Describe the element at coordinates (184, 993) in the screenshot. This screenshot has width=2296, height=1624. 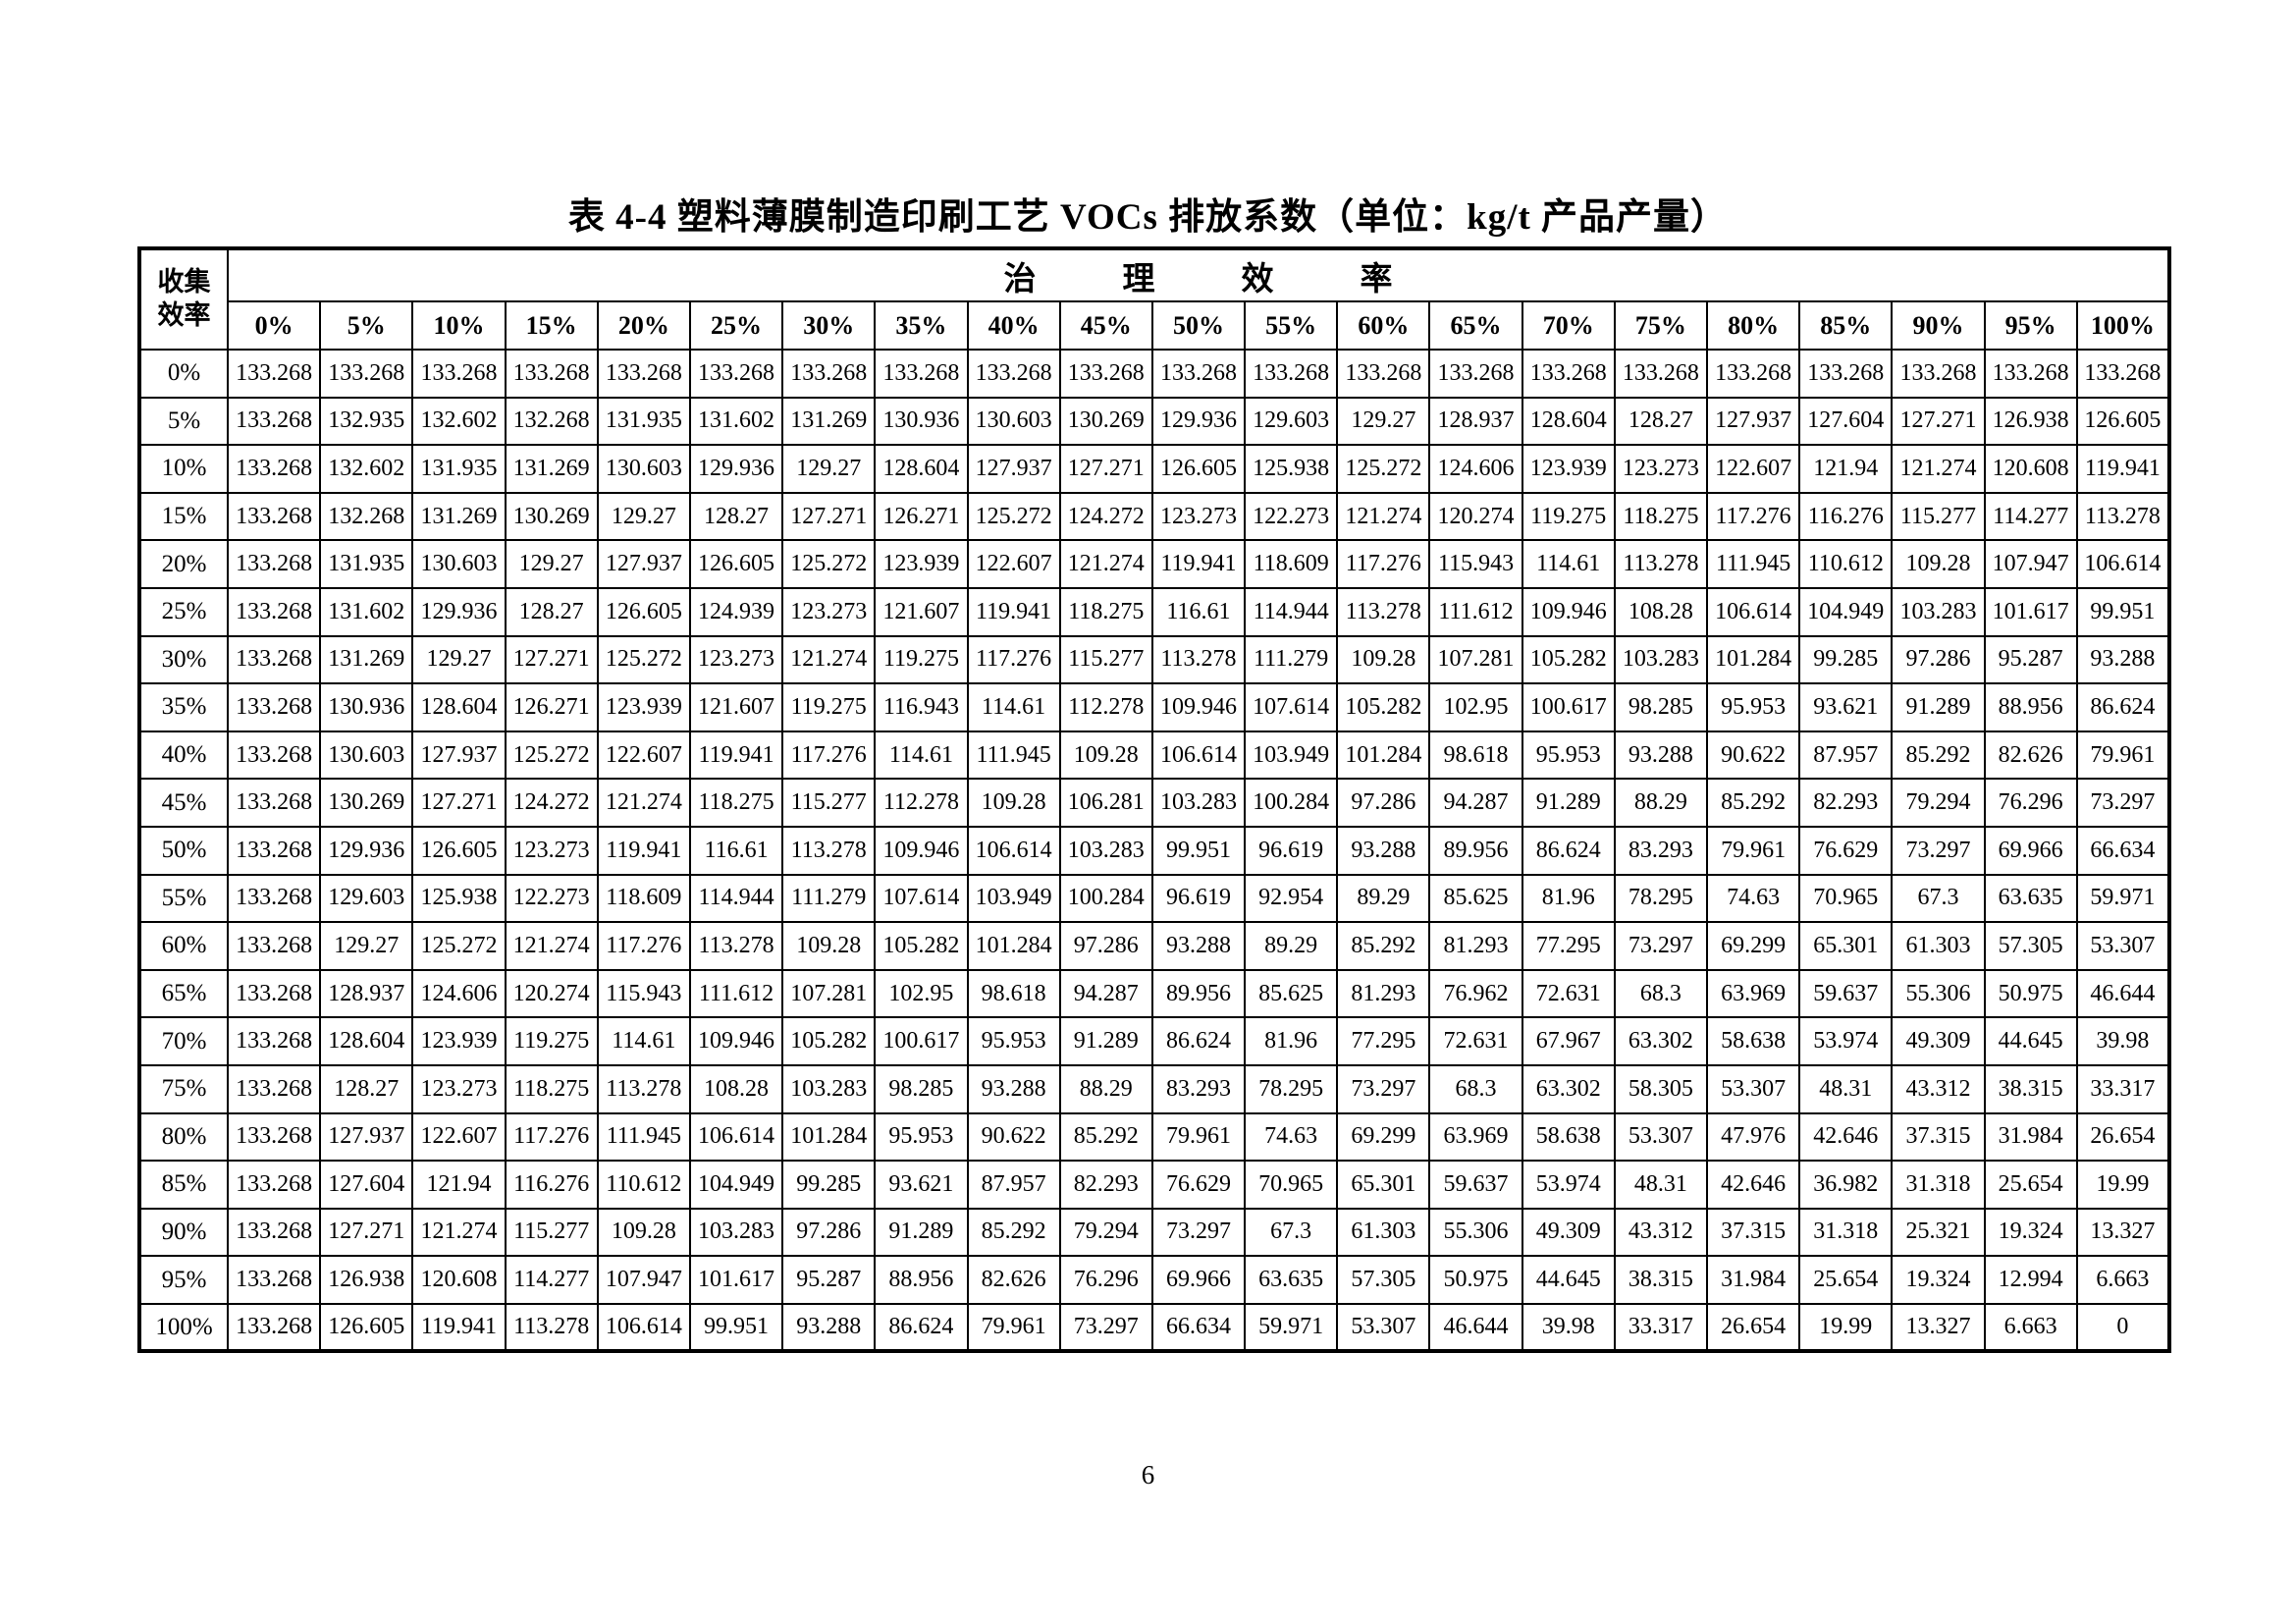
I see `row-label-65%: 65%` at that location.